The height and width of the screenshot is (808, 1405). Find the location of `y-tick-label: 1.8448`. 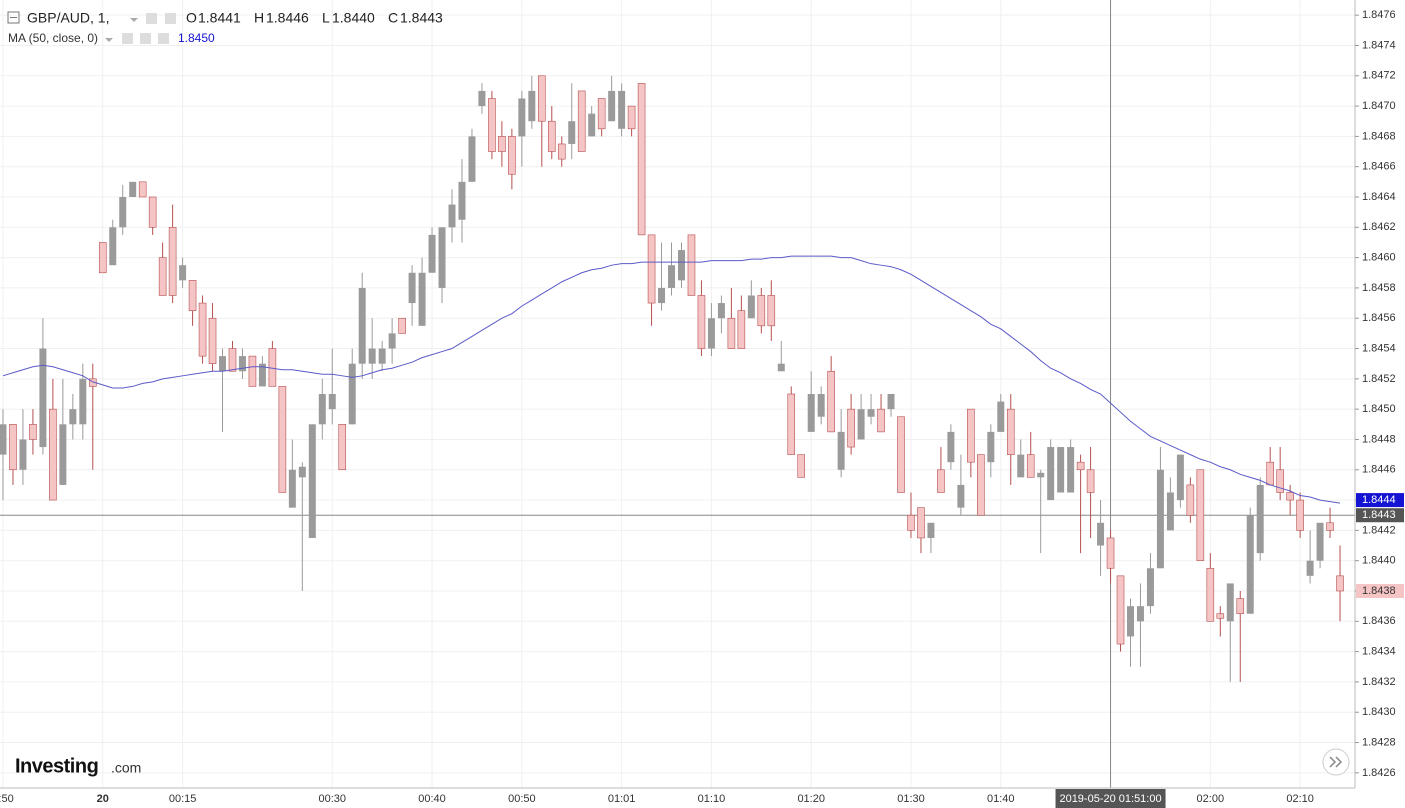

y-tick-label: 1.8448 is located at coordinates (1379, 439).